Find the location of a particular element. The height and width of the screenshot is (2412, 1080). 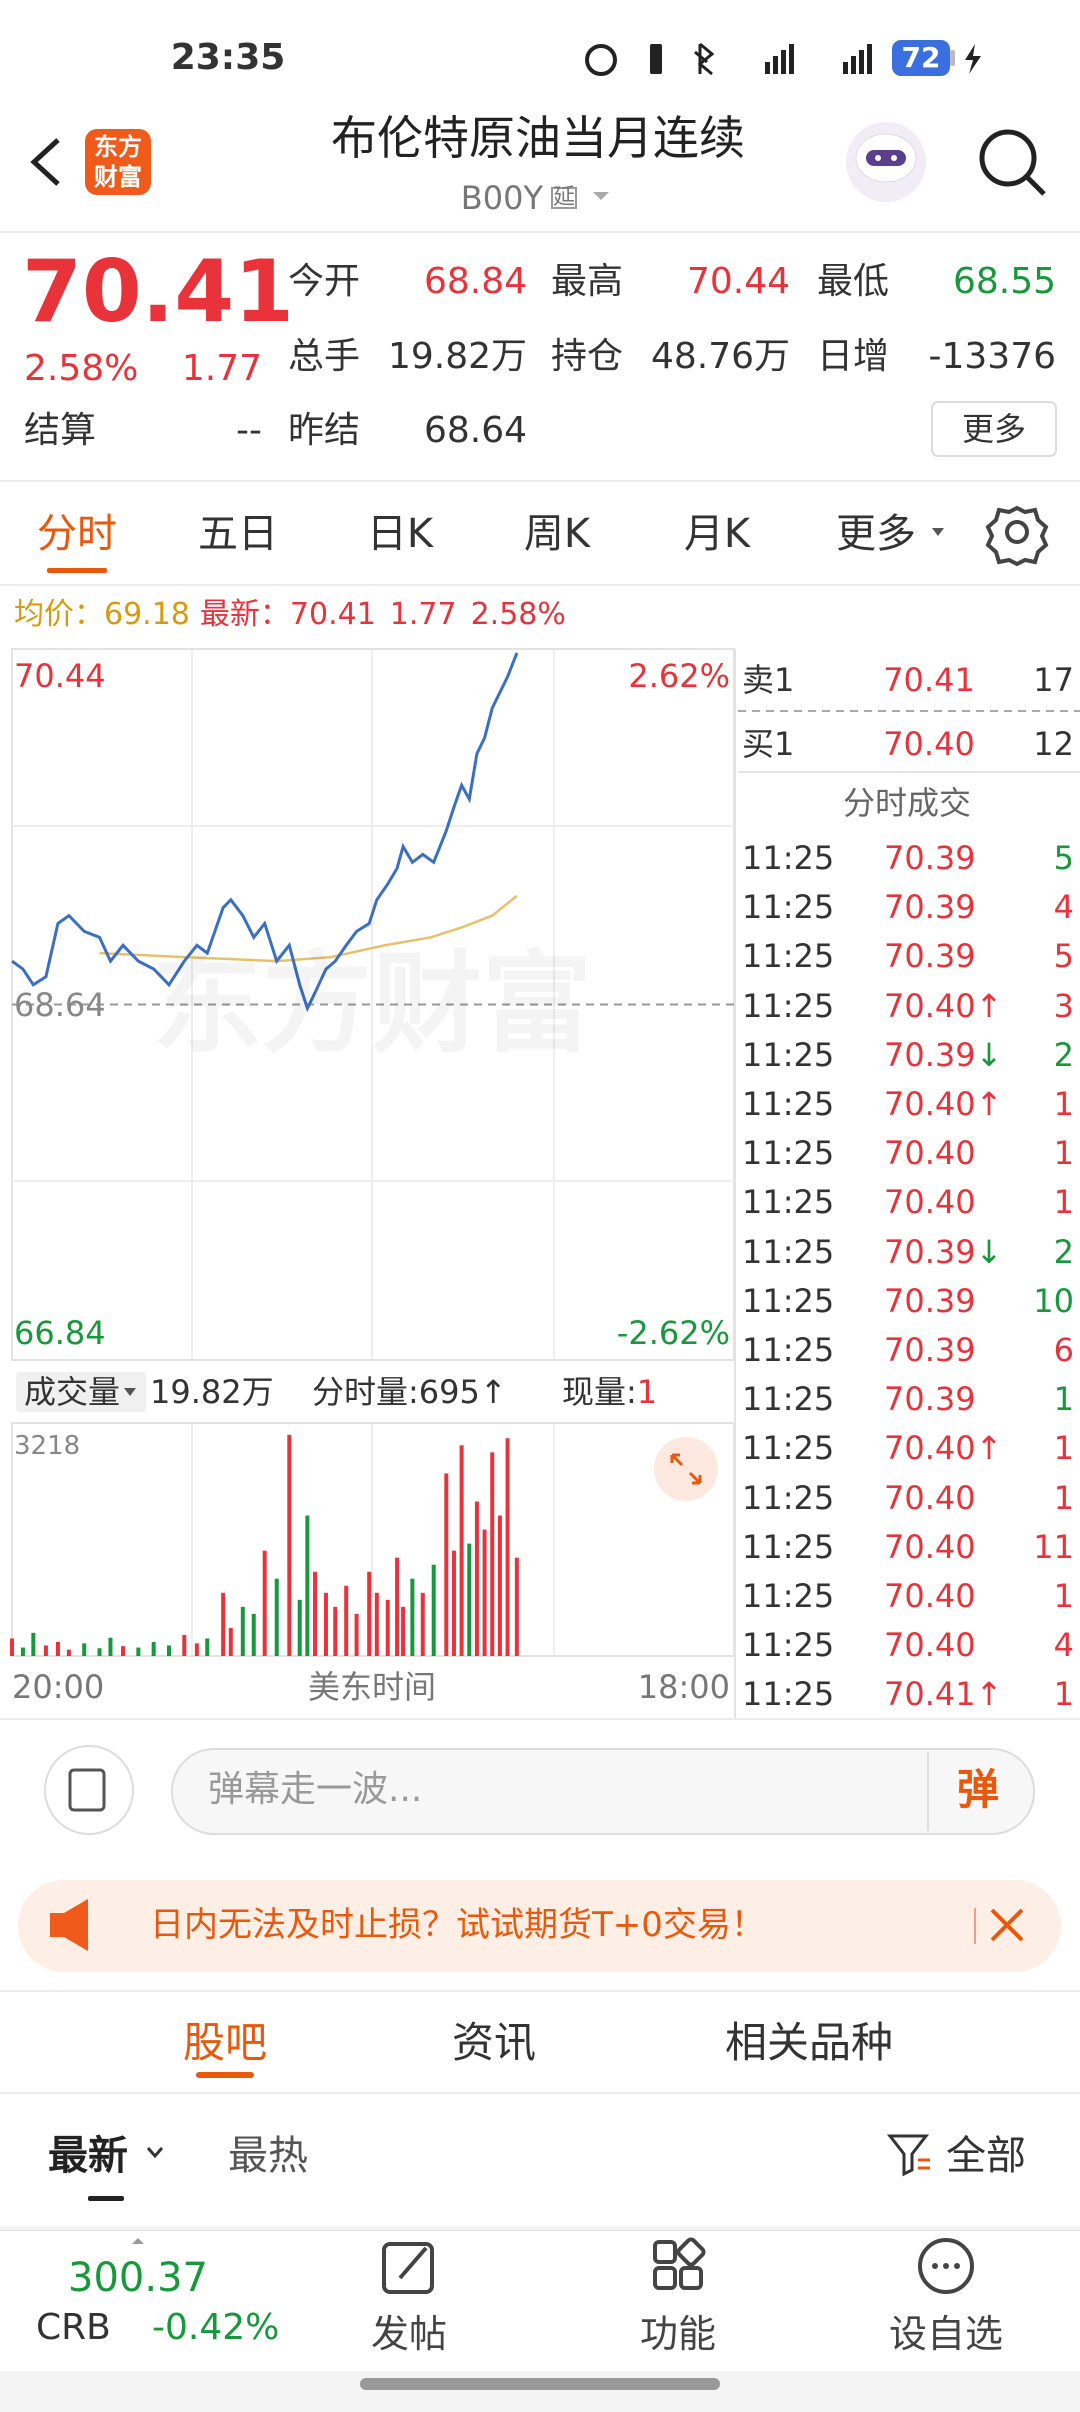

volume-selector is located at coordinates (81, 1392).